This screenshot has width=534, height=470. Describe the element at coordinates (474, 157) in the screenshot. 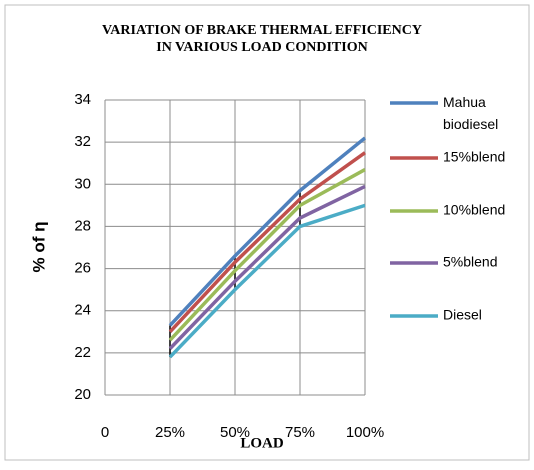

I see `legend-label: 15%blend` at that location.